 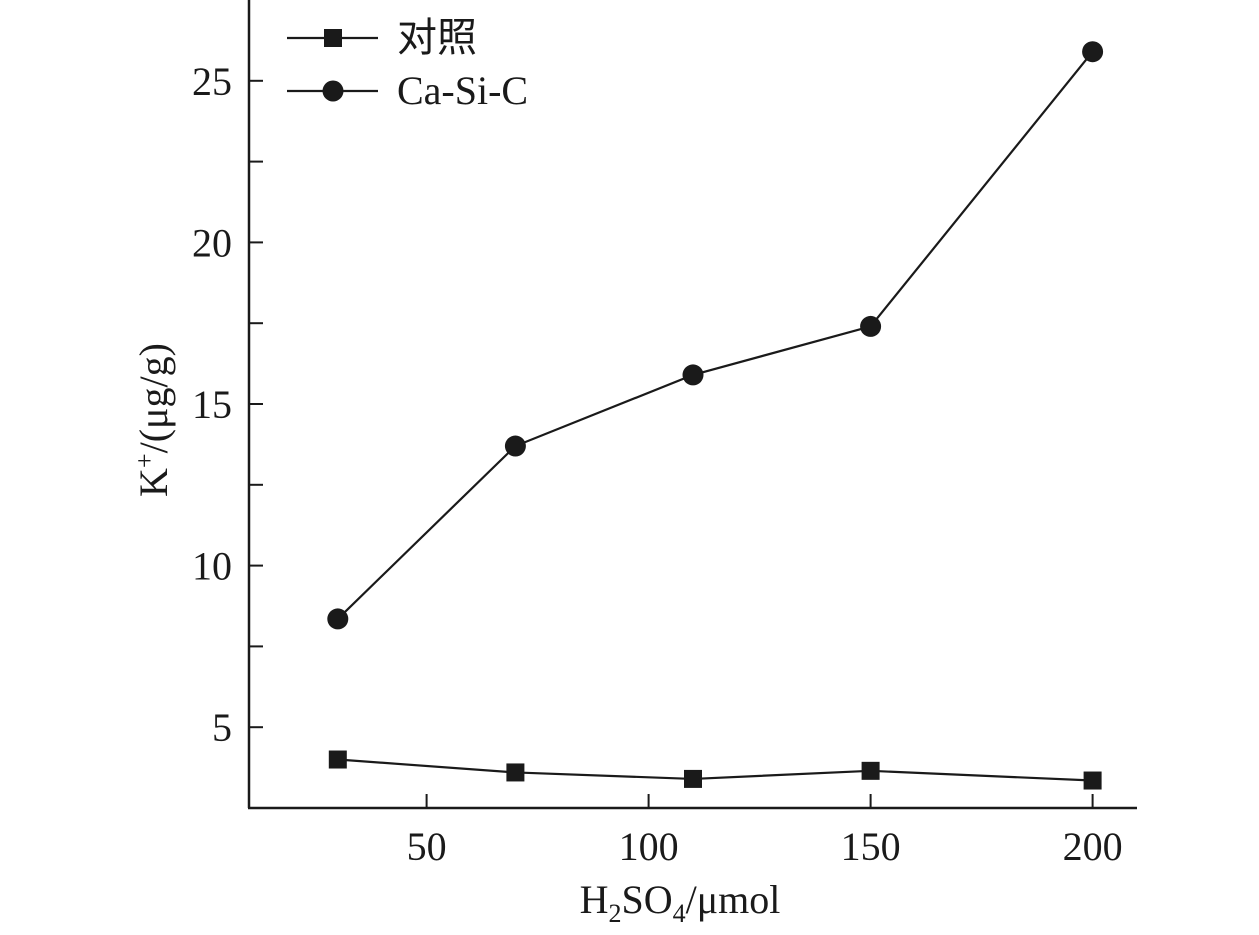 I want to click on y-tick-label: 25, so click(x=212, y=81).